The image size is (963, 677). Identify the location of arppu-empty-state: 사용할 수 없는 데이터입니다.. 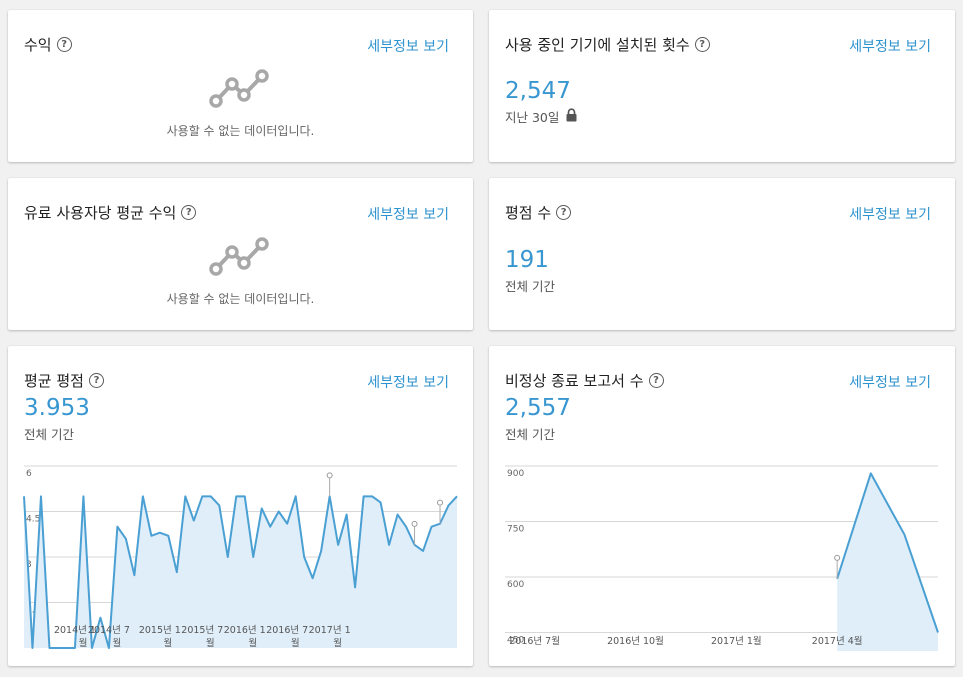
(240, 271).